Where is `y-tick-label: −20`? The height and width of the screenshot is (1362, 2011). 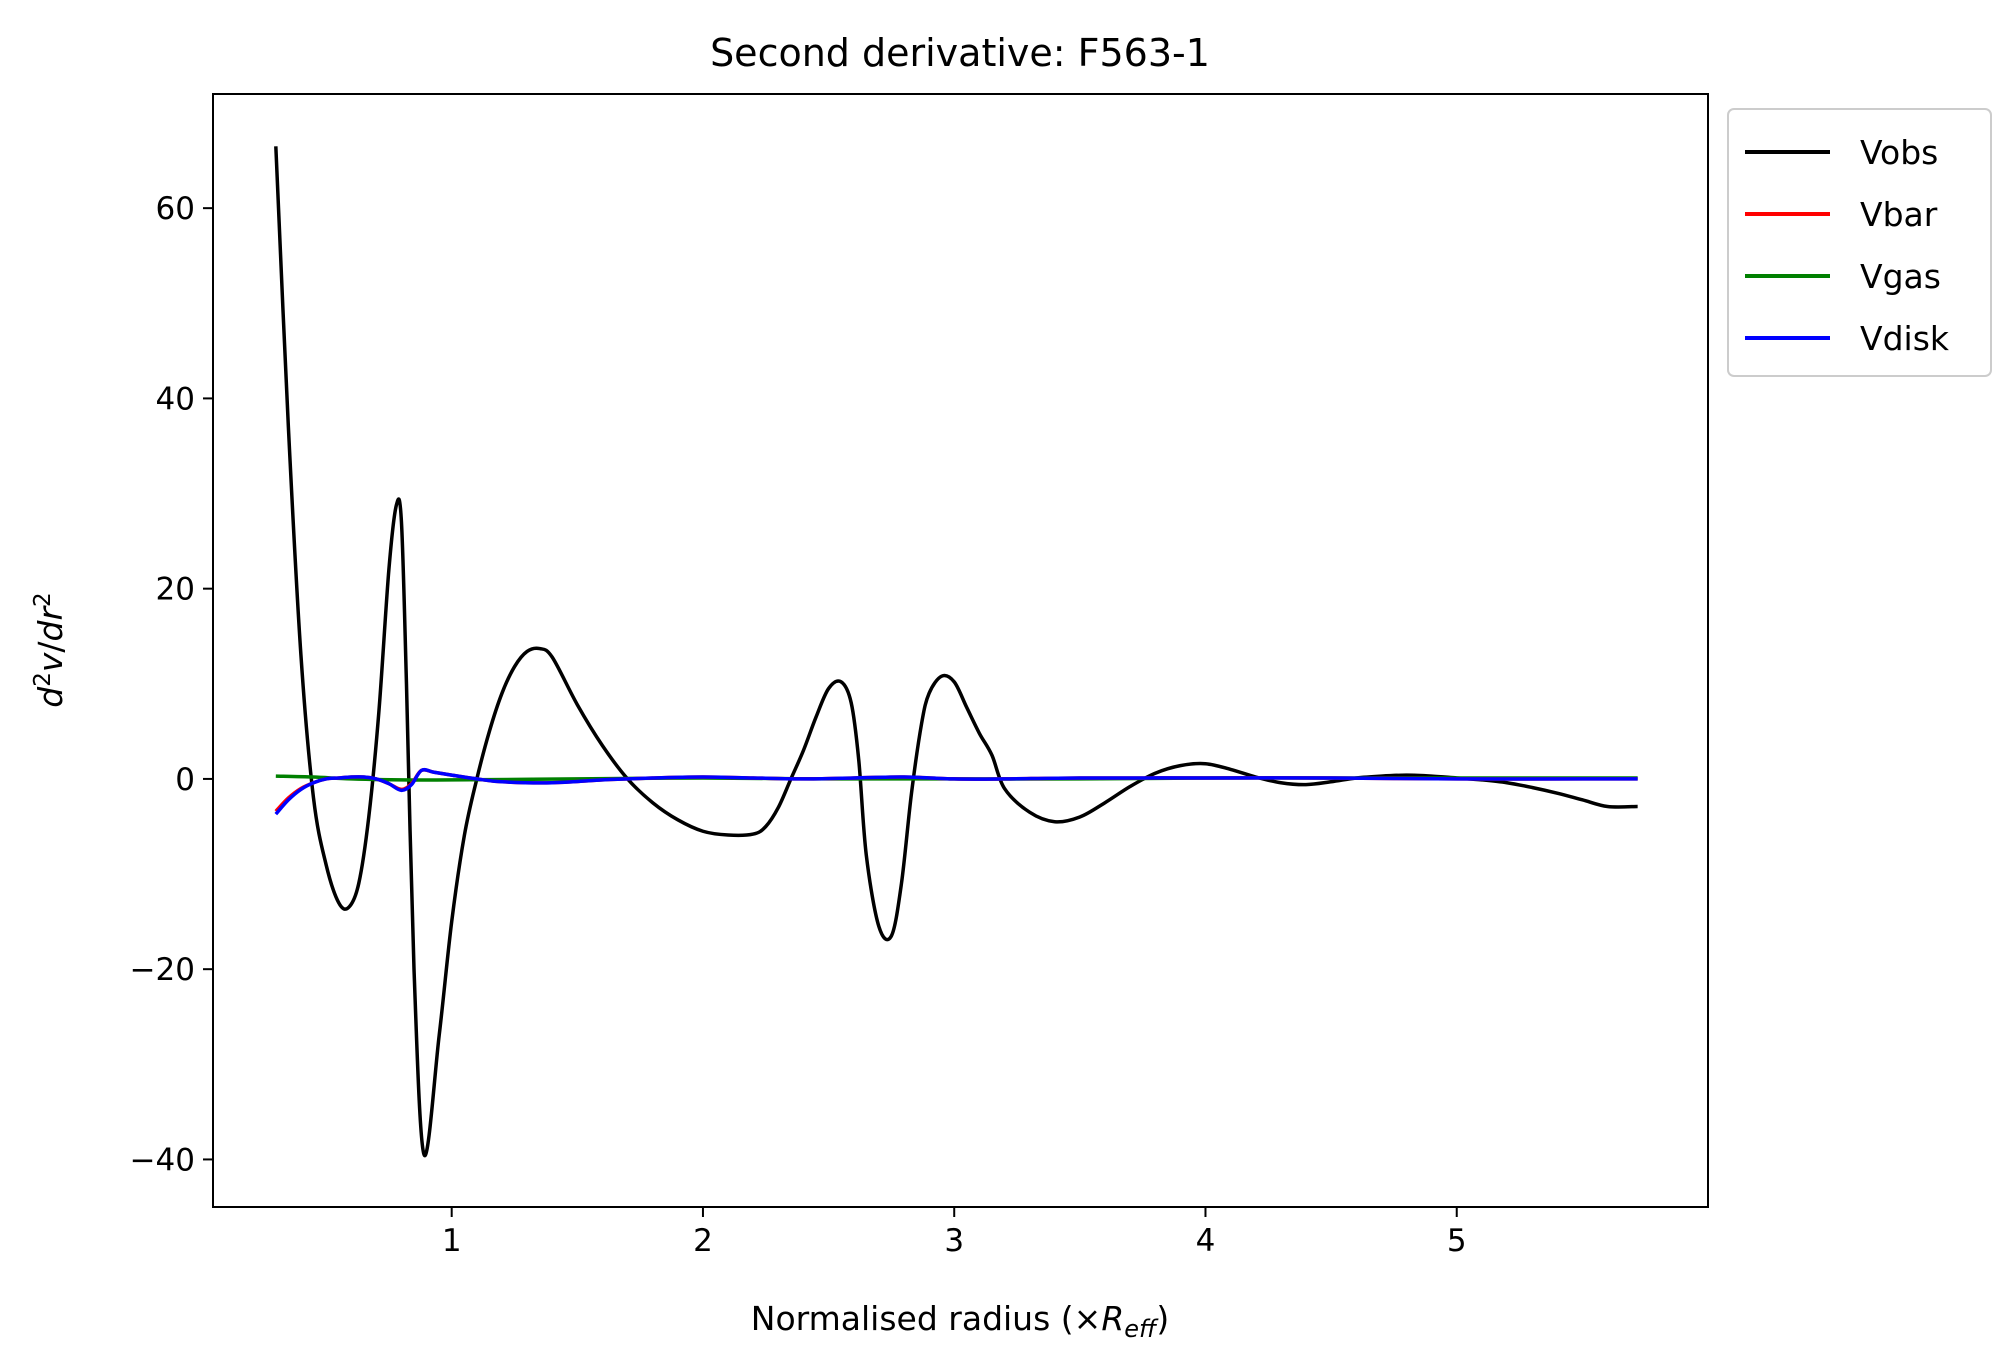 y-tick-label: −20 is located at coordinates (162, 970).